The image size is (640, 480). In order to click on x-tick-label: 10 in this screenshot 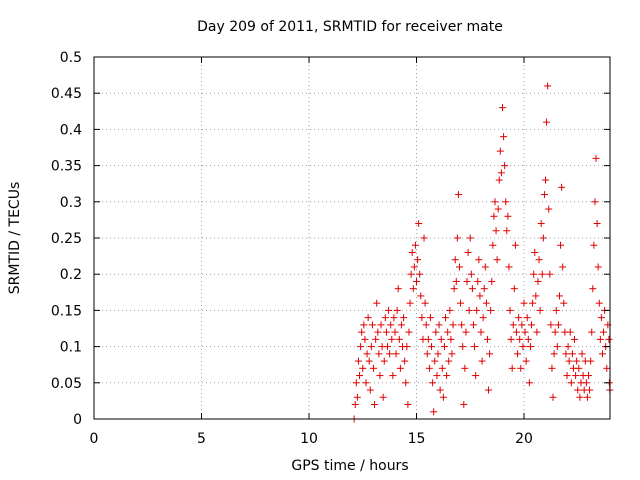, I will do `click(309, 439)`.